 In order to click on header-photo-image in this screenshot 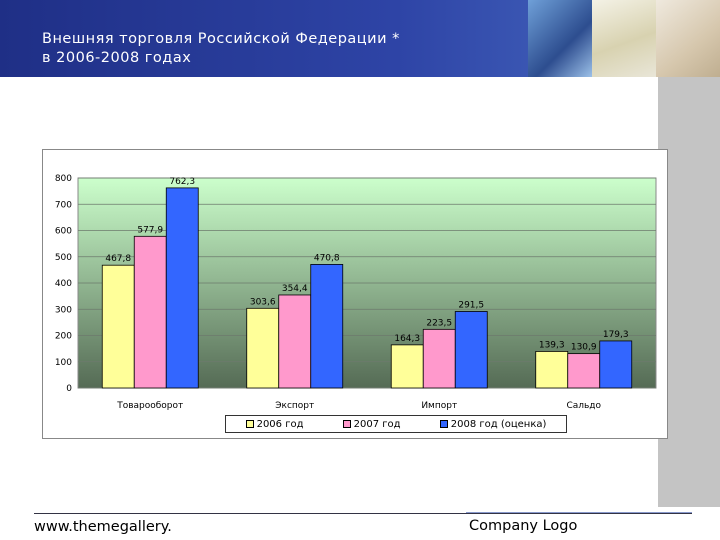, I will do `click(624, 38)`.